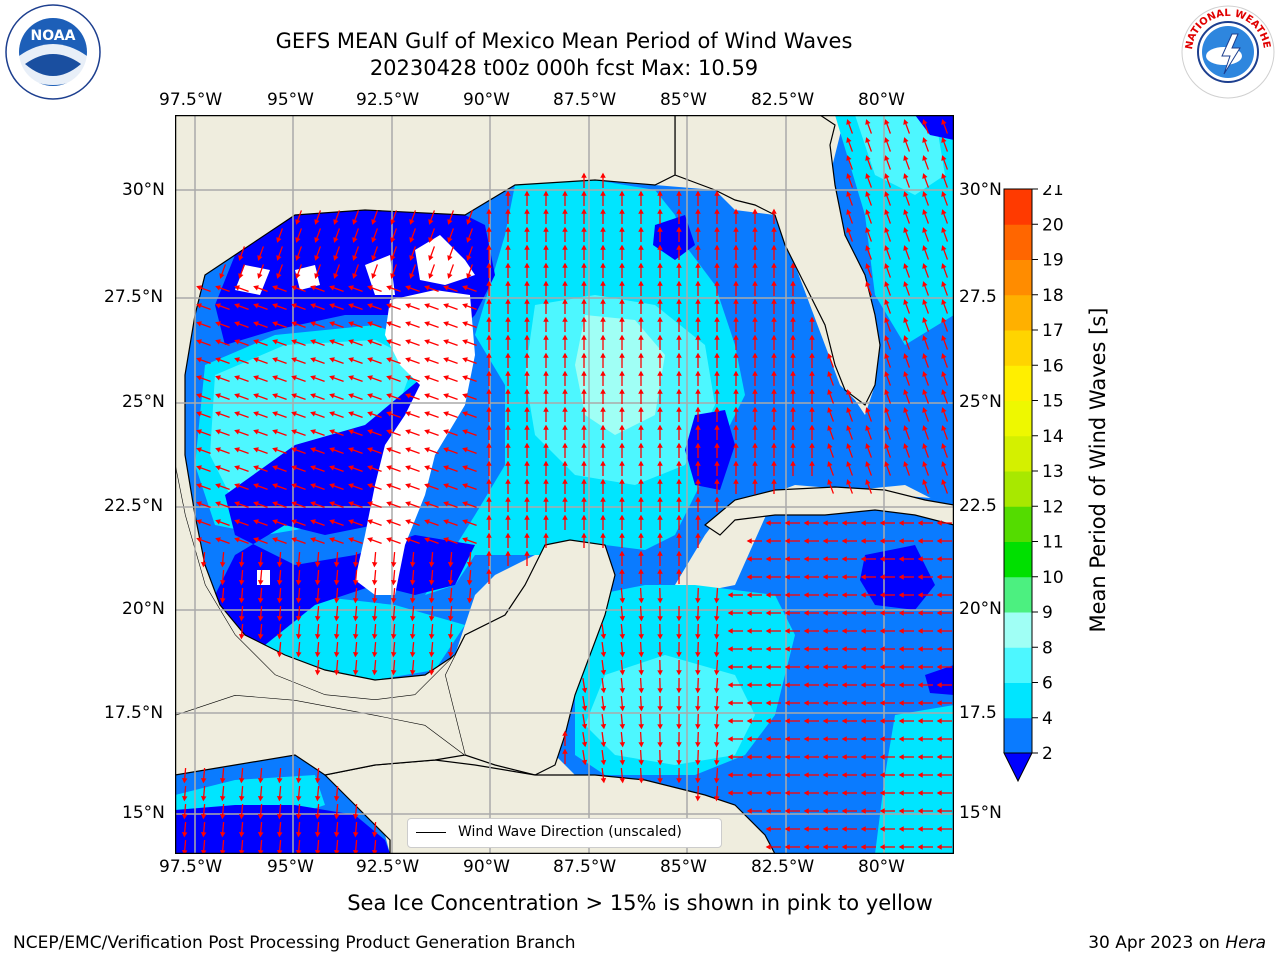 The width and height of the screenshot is (1280, 960). What do you see at coordinates (1053, 437) in the screenshot?
I see `colorbar-tick-label: 14` at bounding box center [1053, 437].